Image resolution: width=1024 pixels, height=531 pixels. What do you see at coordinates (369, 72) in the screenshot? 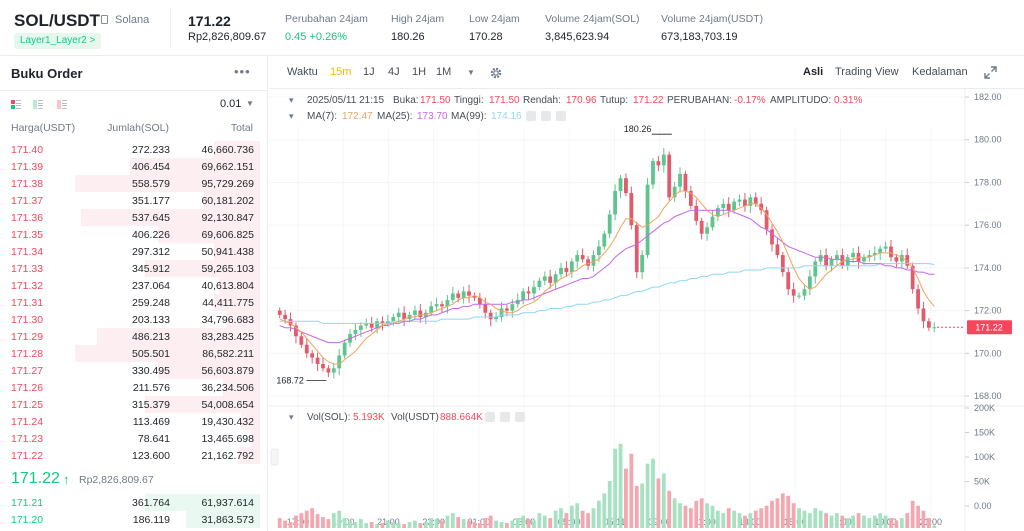
I see `interval-1j: 1J` at bounding box center [369, 72].